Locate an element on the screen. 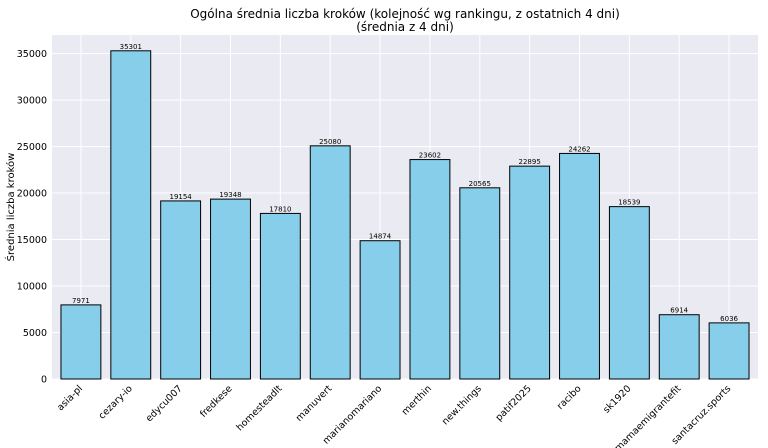 The height and width of the screenshot is (448, 768). bar-sk1920 is located at coordinates (629, 293).